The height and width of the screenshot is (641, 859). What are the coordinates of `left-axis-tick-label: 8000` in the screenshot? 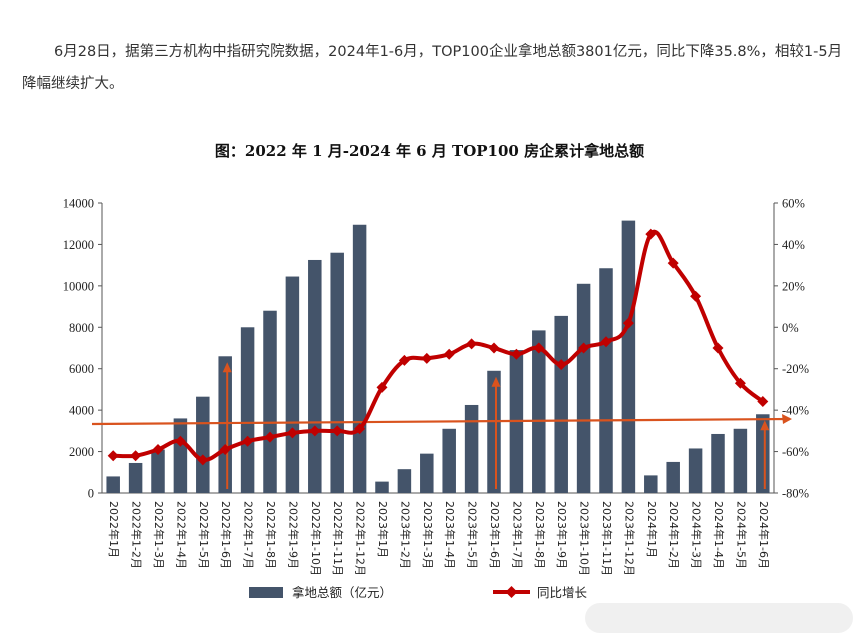 It's located at (81, 328).